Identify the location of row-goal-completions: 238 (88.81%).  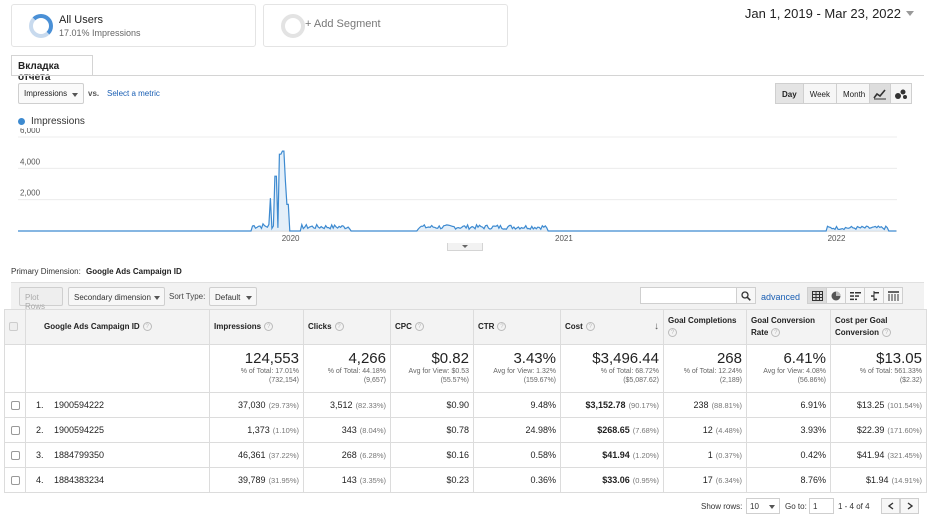
(705, 405).